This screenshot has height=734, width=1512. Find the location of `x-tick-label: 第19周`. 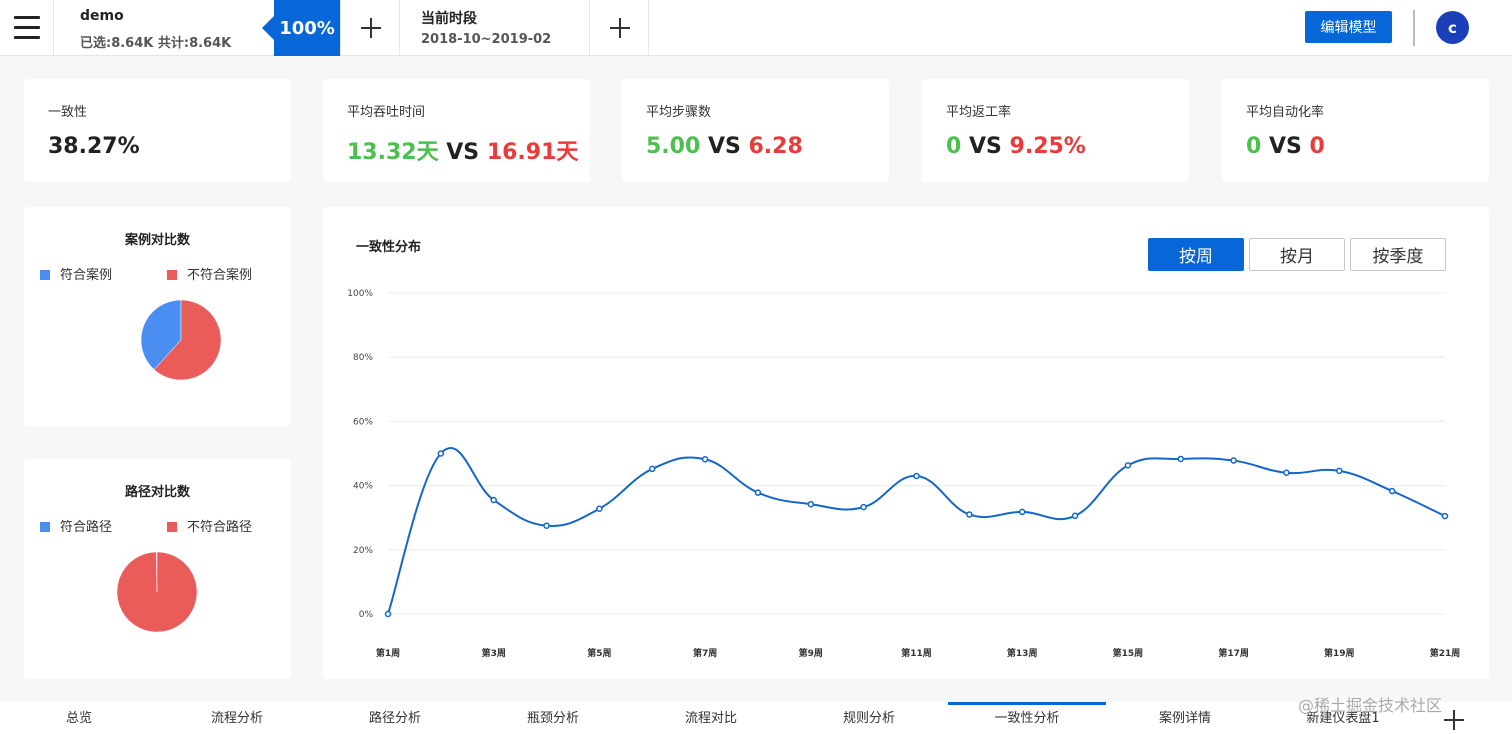

x-tick-label: 第19周 is located at coordinates (1339, 653).